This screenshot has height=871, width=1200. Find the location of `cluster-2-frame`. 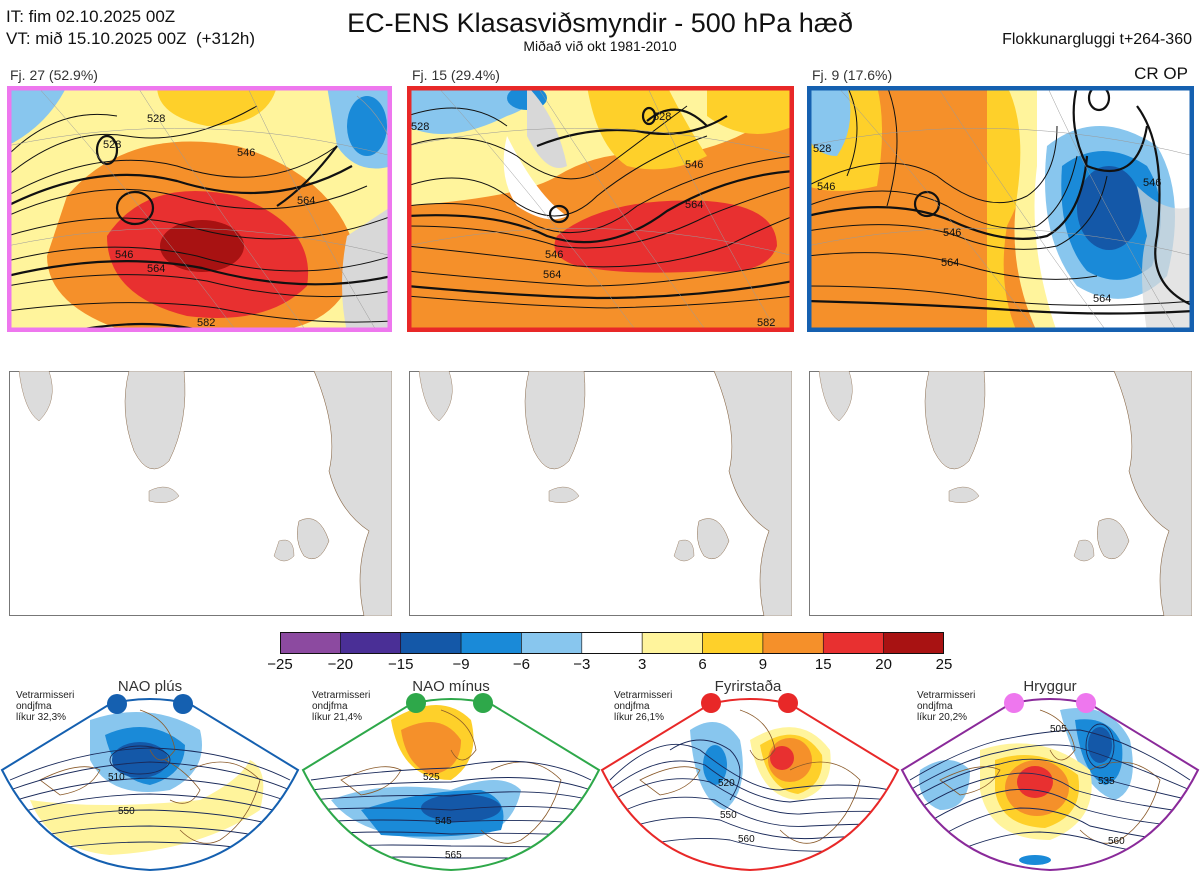

cluster-2-frame is located at coordinates (600, 209).